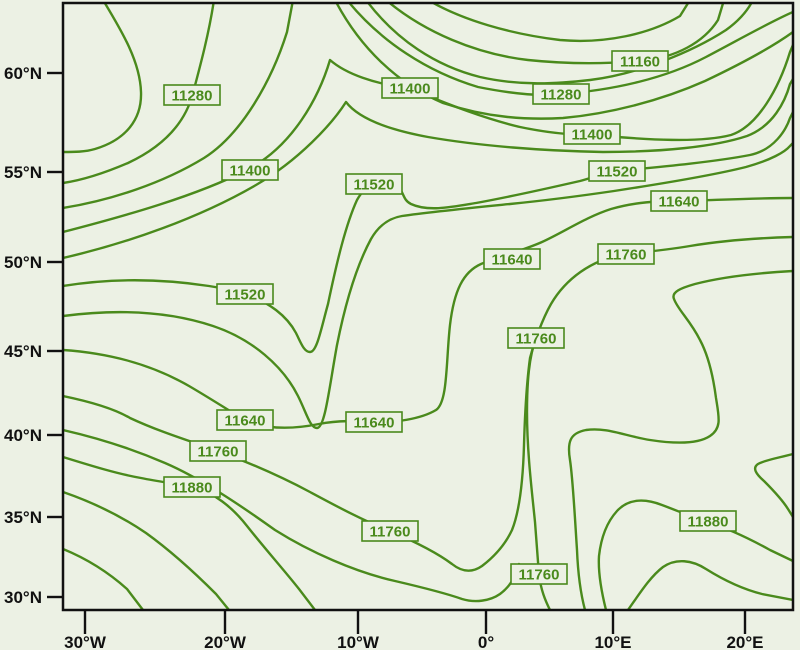 The width and height of the screenshot is (800, 650). What do you see at coordinates (23, 435) in the screenshot?
I see `y-axis-tick-label: 40°N` at bounding box center [23, 435].